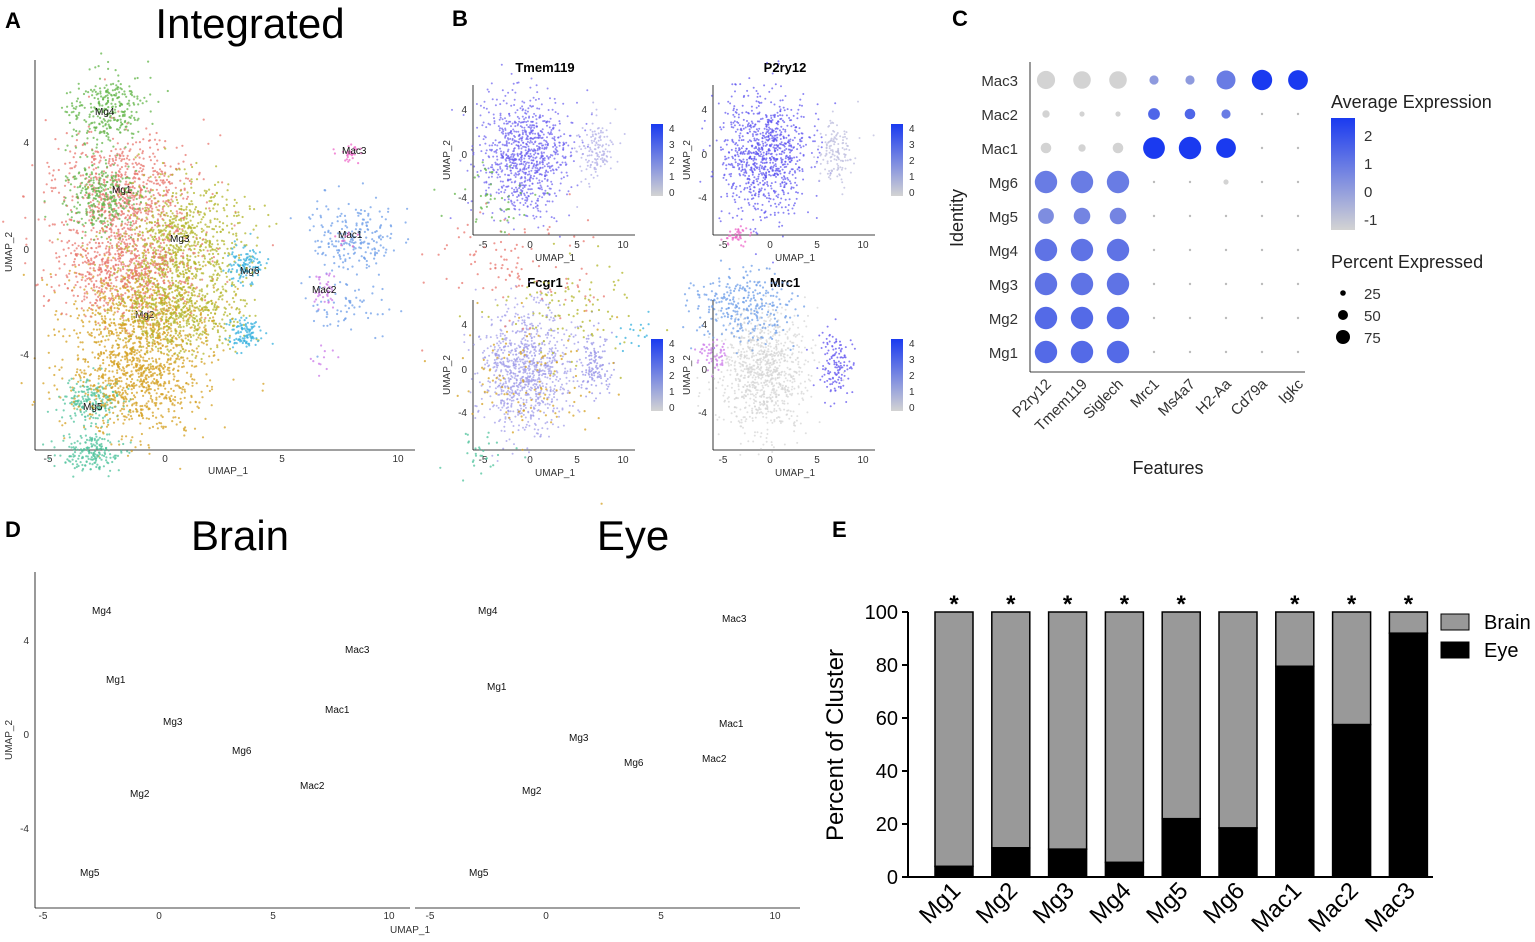 This screenshot has height=942, width=1535. Describe the element at coordinates (447, 160) in the screenshot. I see `y-axis-label: UMAP_2` at that location.